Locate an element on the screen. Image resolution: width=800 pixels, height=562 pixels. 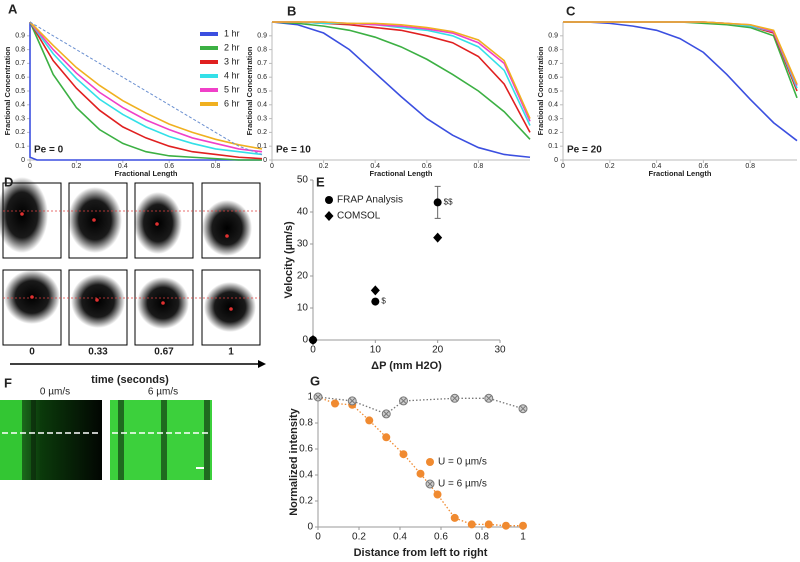
legend-label: 1 hr is located at coordinates (232, 33).